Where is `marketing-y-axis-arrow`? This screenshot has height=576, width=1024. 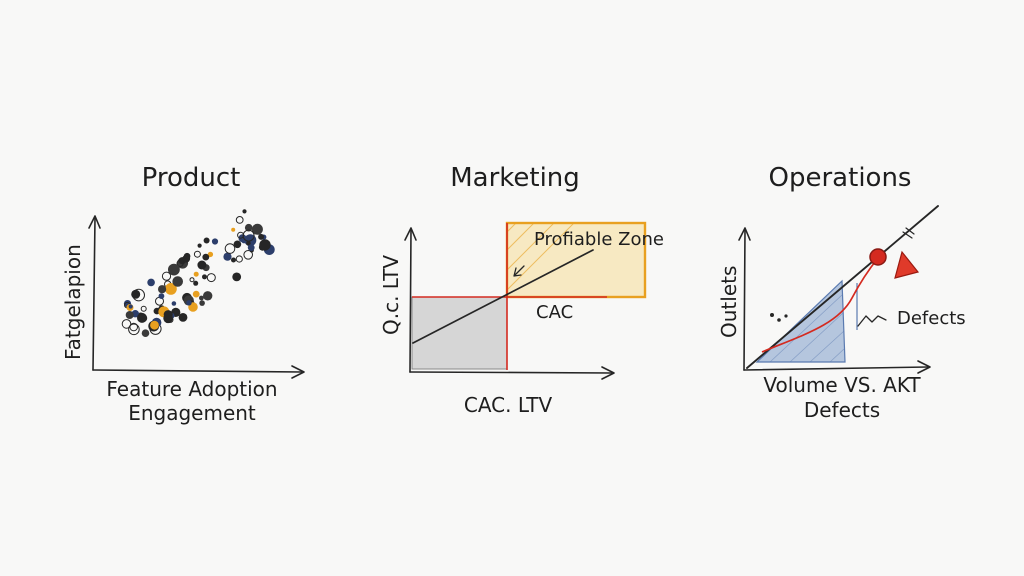
marketing-y-axis-arrow is located at coordinates (410, 234).